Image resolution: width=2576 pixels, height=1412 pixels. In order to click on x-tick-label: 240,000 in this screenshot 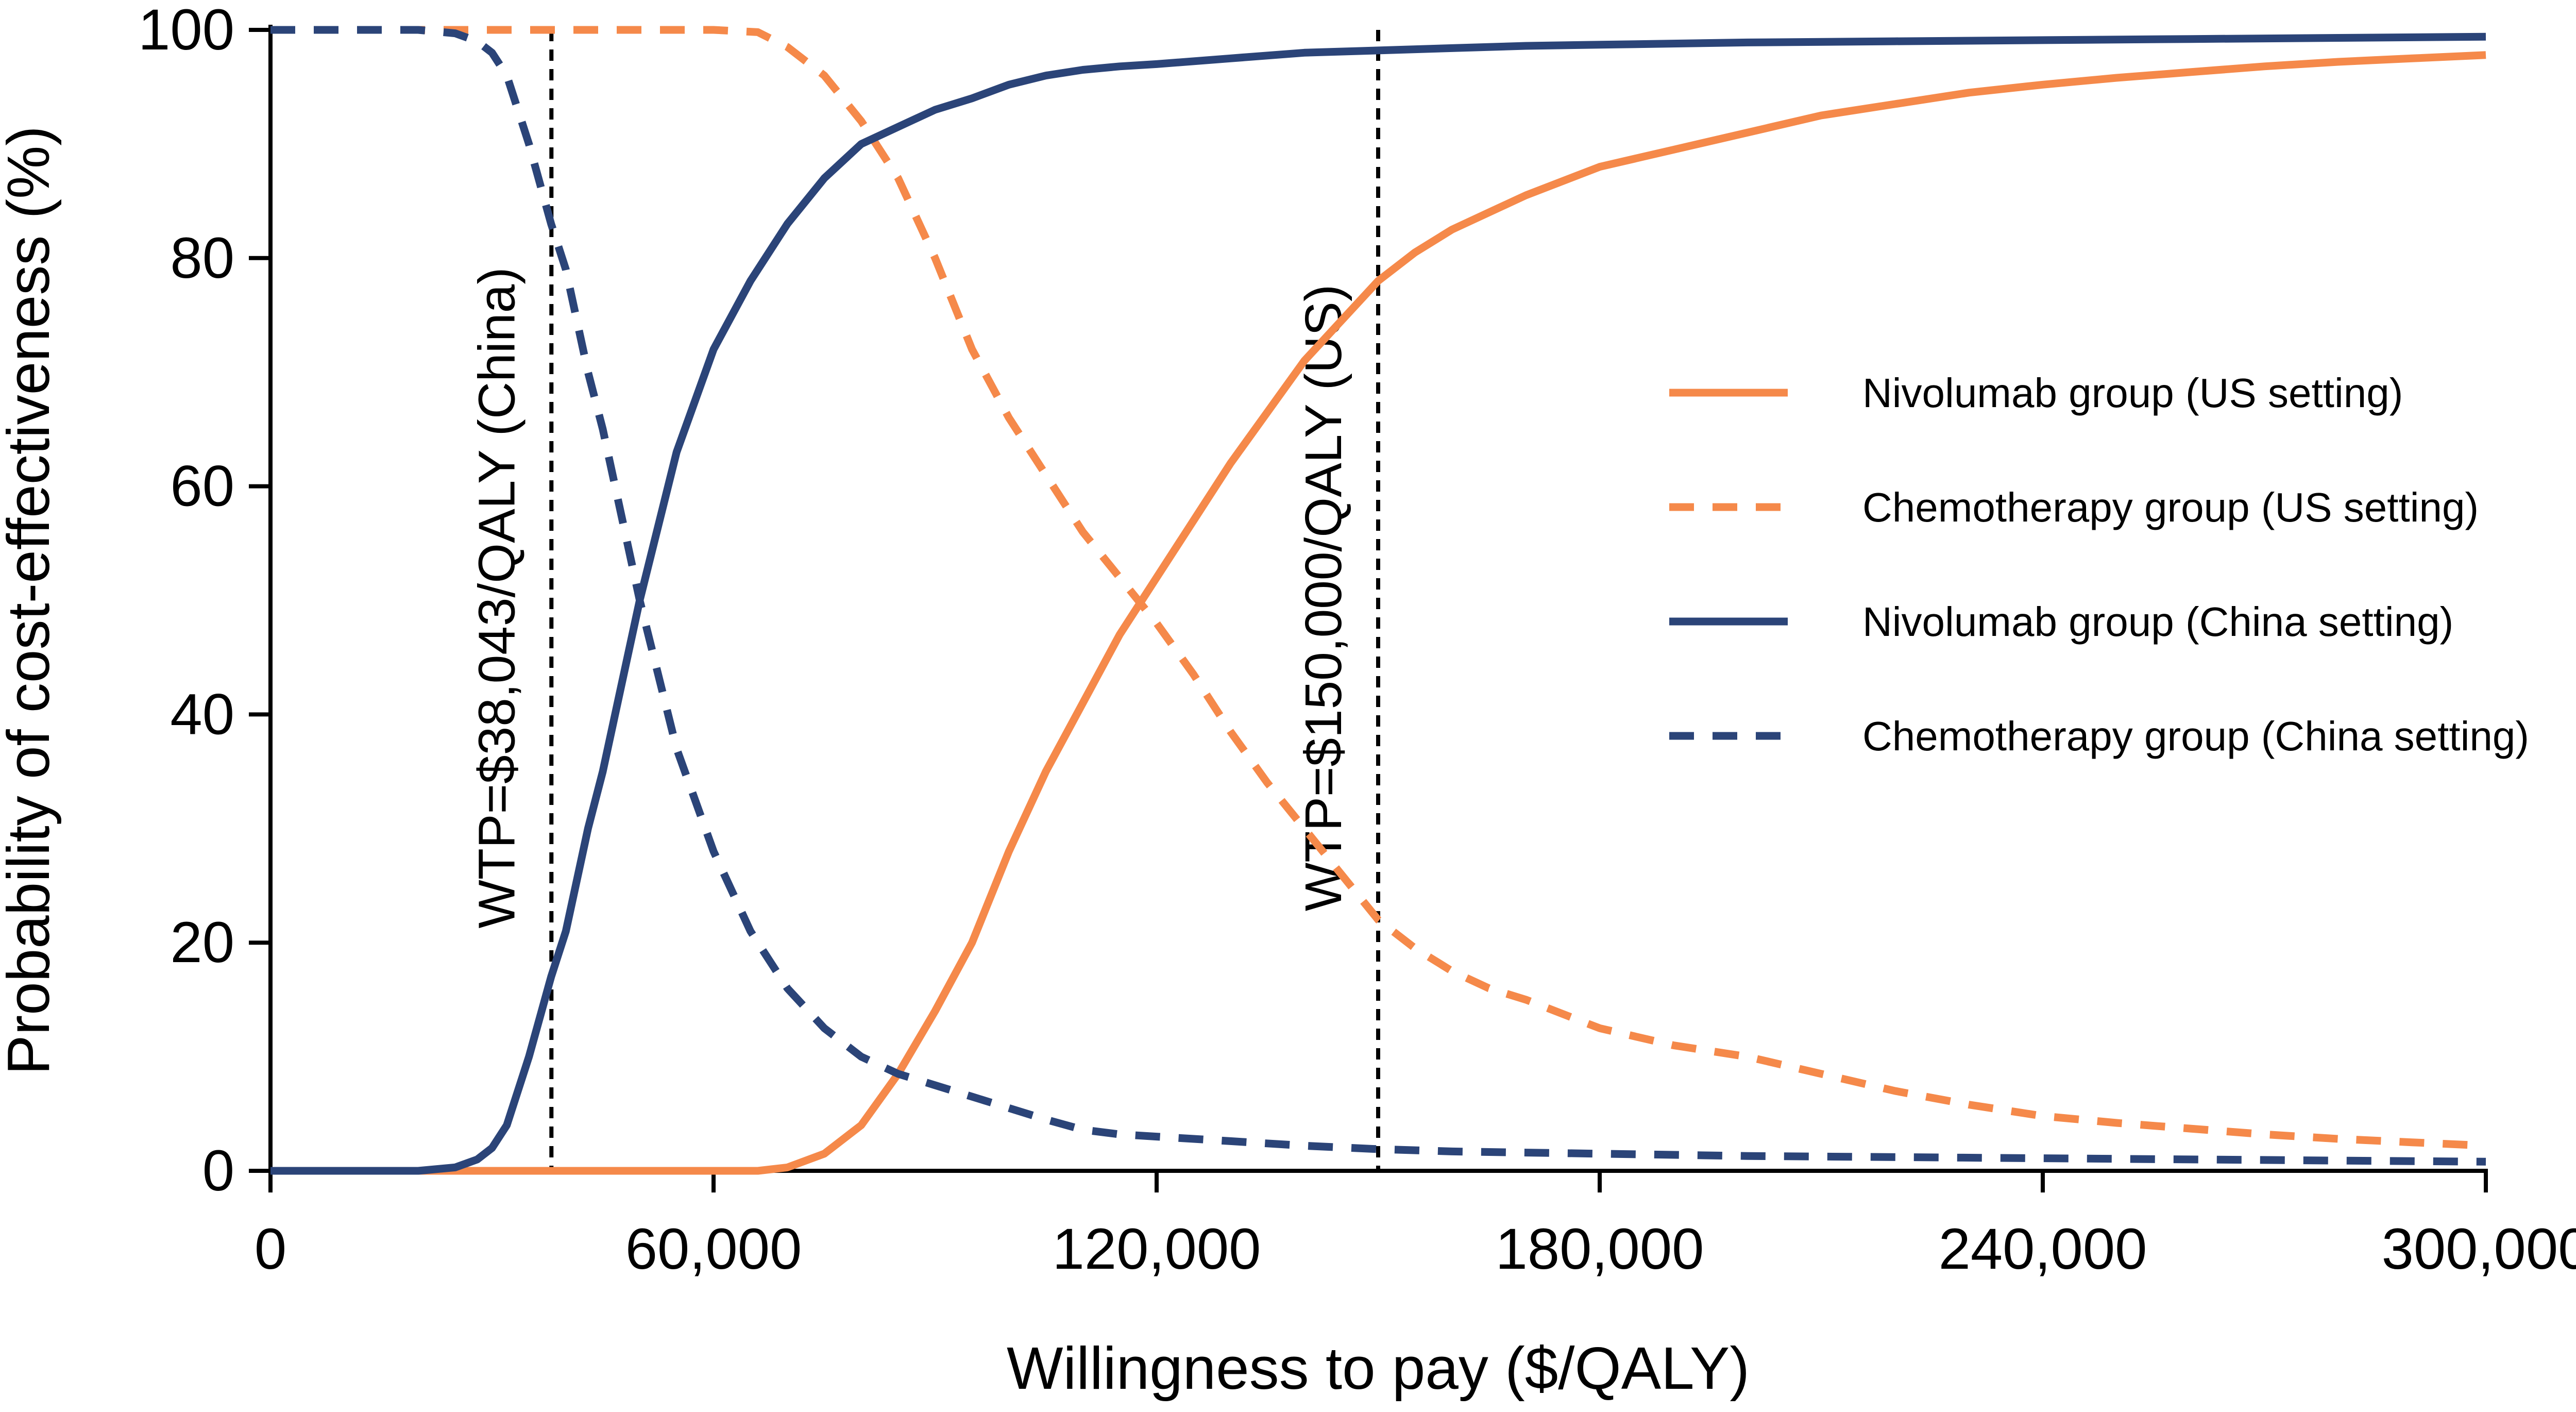, I will do `click(2043, 1249)`.